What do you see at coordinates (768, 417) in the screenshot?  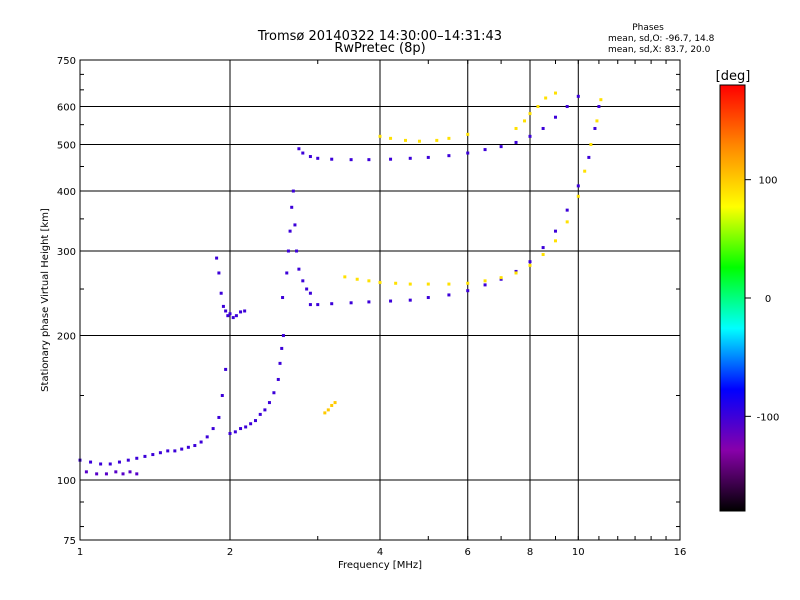 I see `colorbar-tick-label: -100` at bounding box center [768, 417].